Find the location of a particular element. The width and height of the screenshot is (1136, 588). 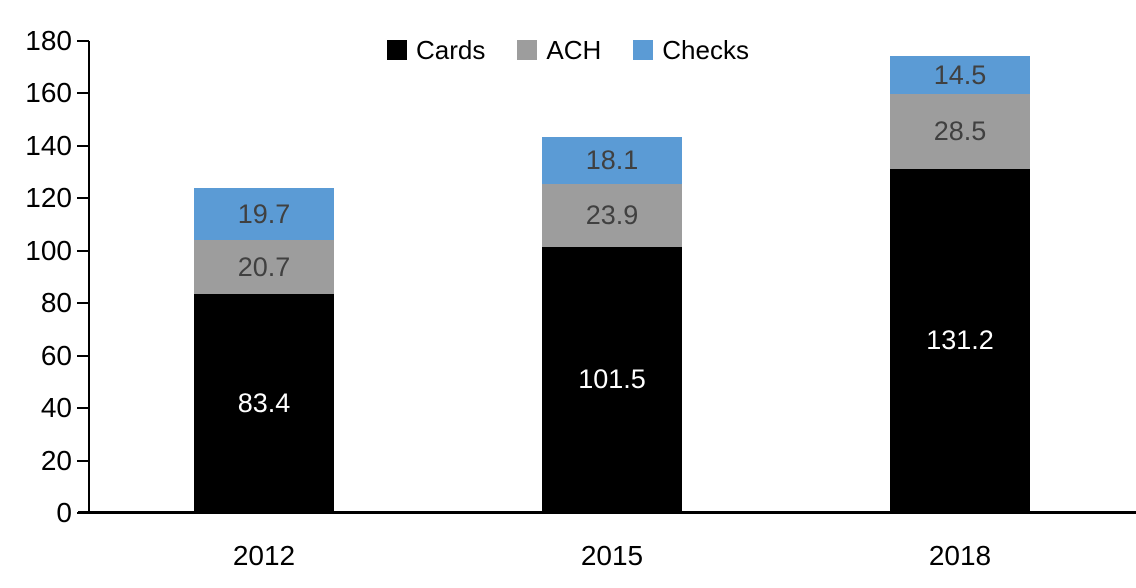

legend-label: ACH is located at coordinates (574, 50).